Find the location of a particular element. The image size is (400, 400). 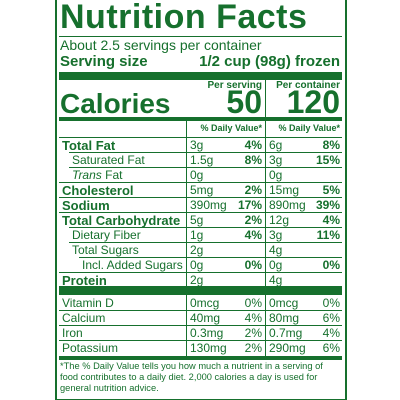

amount: 390mg is located at coordinates (208, 205).